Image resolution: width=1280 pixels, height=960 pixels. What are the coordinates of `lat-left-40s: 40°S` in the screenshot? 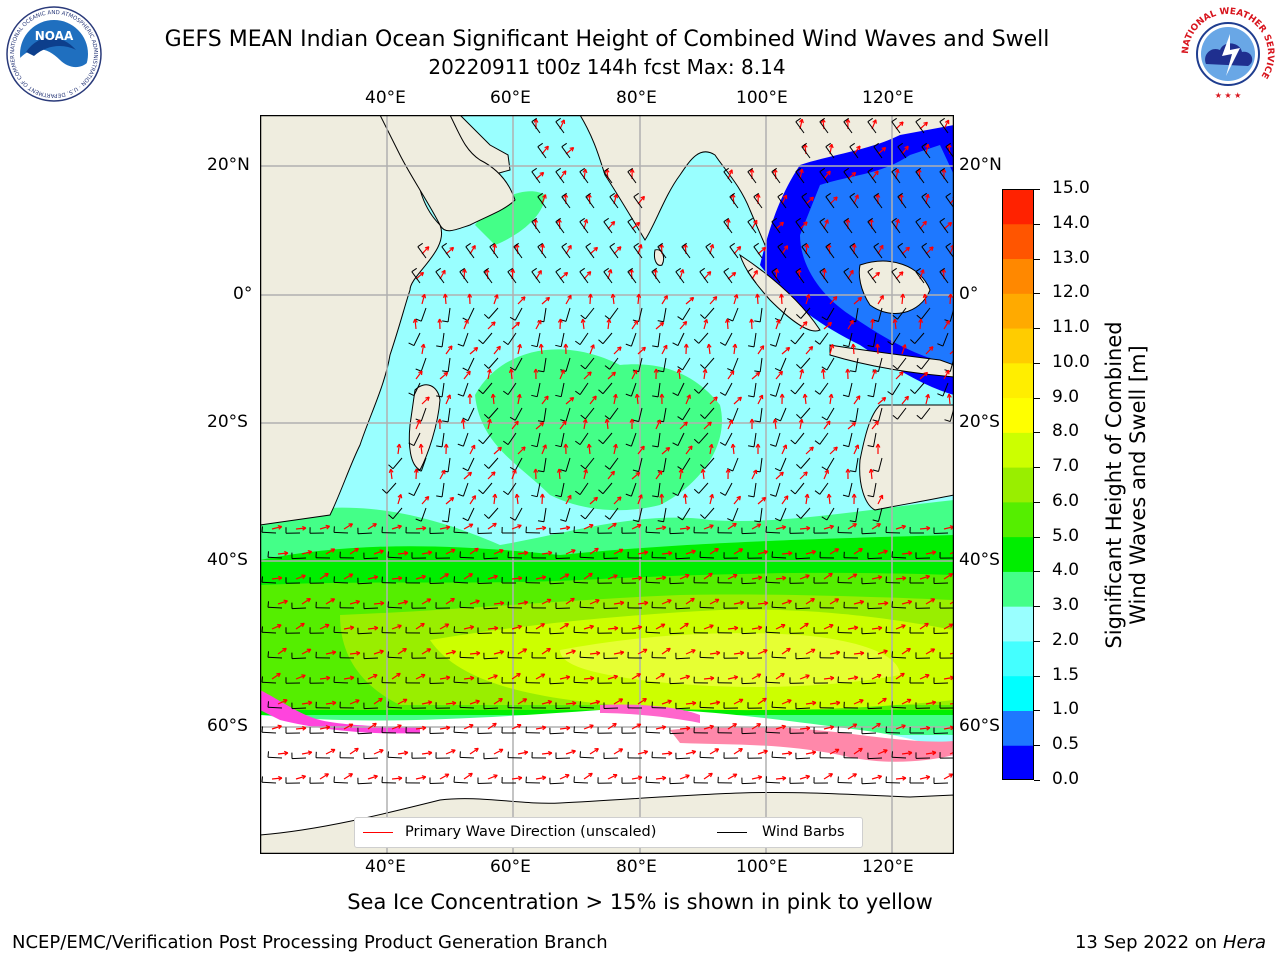 It's located at (227, 560).